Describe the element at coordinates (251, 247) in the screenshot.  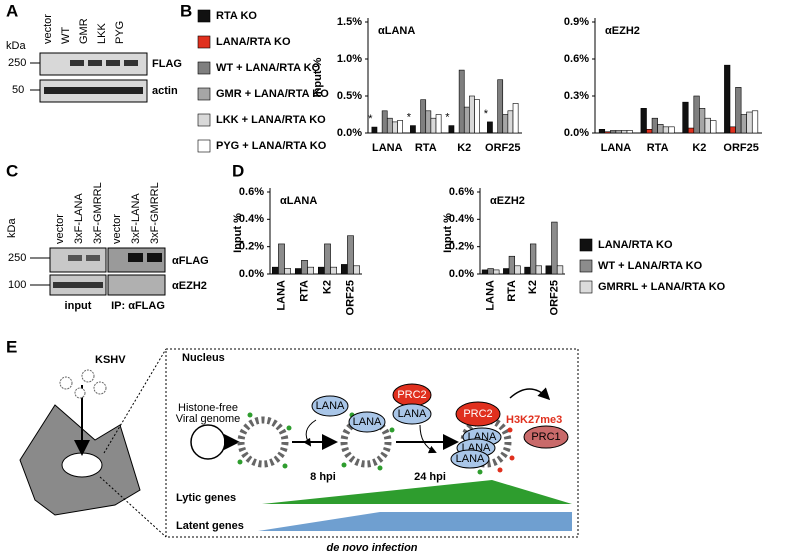
I see `y-tick-label: 0.2%` at that location.